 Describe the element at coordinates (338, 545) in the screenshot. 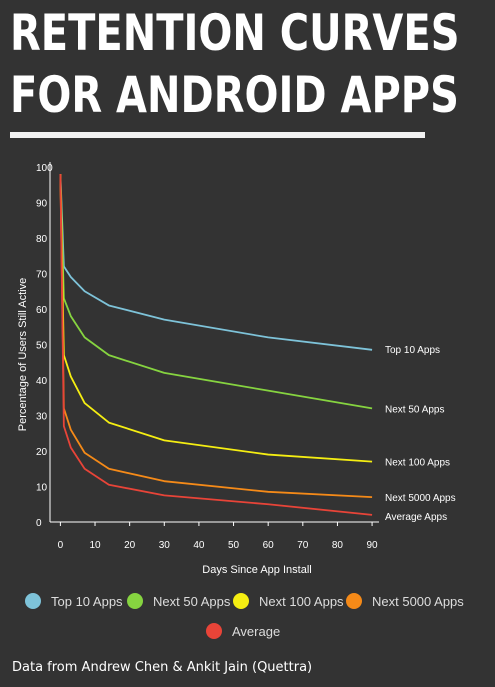

I see `x-tick-label: 80` at that location.